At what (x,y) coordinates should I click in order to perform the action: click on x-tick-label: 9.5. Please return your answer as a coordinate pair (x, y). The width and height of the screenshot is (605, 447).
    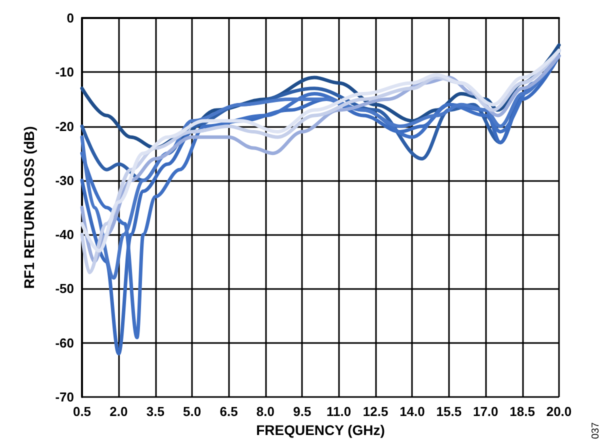
    Looking at the image, I should click on (302, 411).